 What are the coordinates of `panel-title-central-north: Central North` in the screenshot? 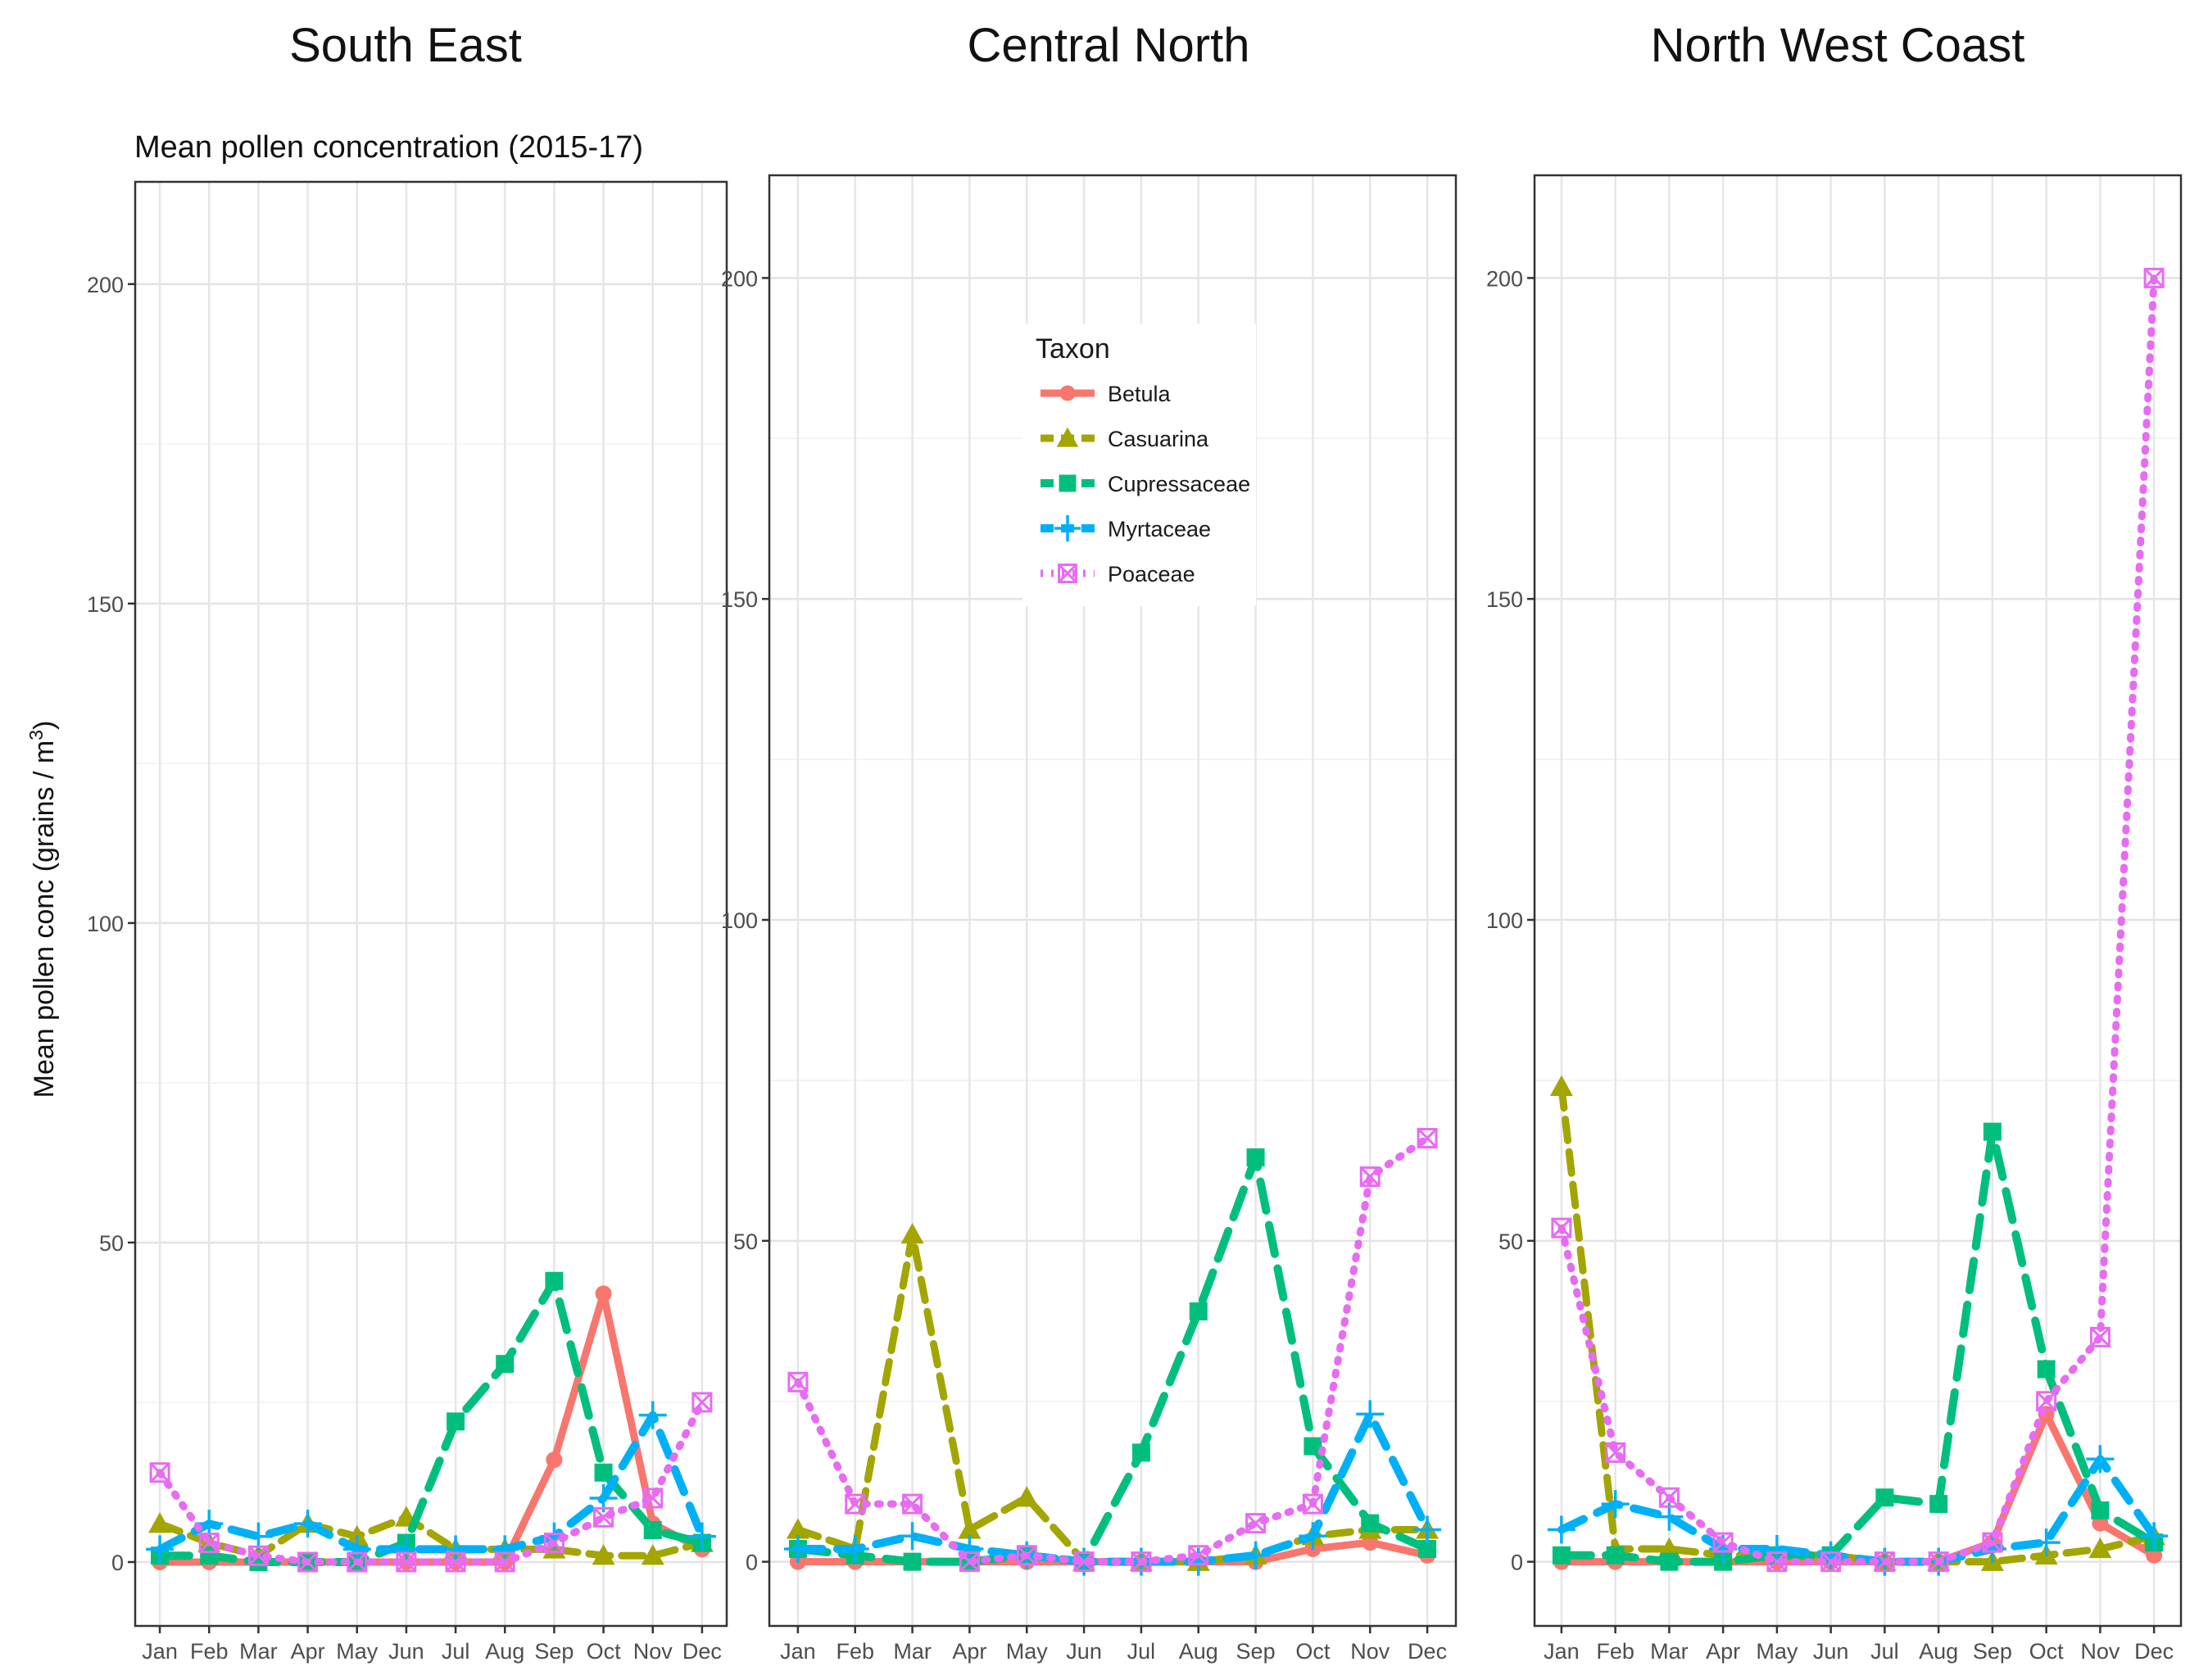 It's located at (1109, 46).